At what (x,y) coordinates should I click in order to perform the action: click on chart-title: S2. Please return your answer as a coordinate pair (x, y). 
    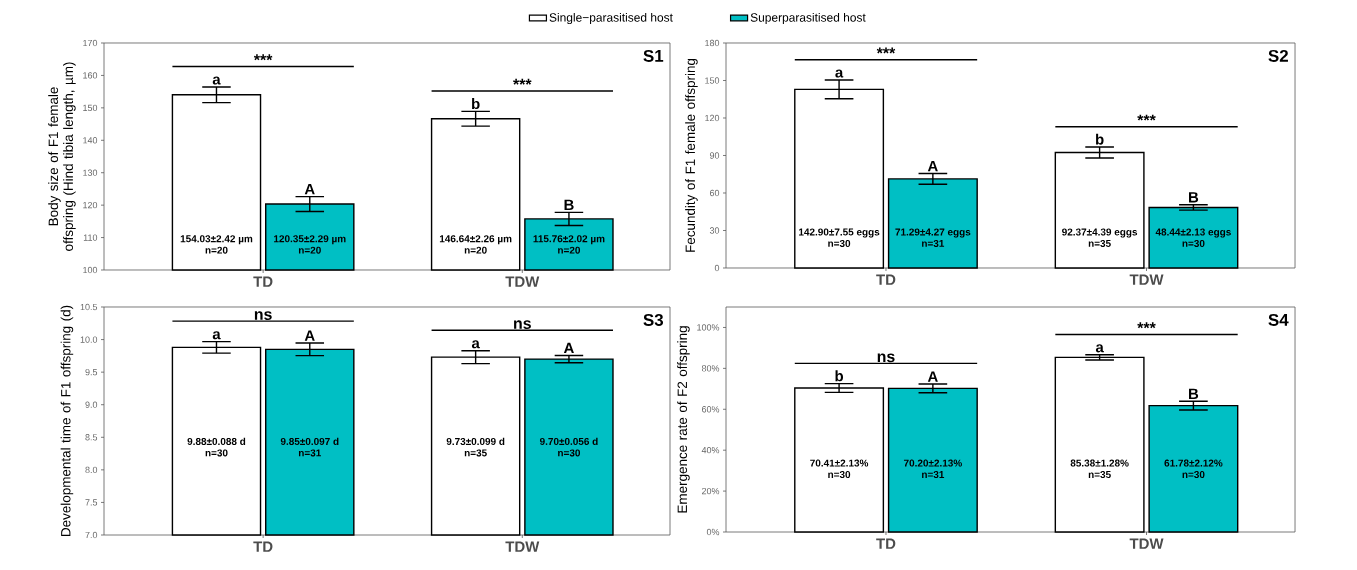
    Looking at the image, I should click on (1278, 55).